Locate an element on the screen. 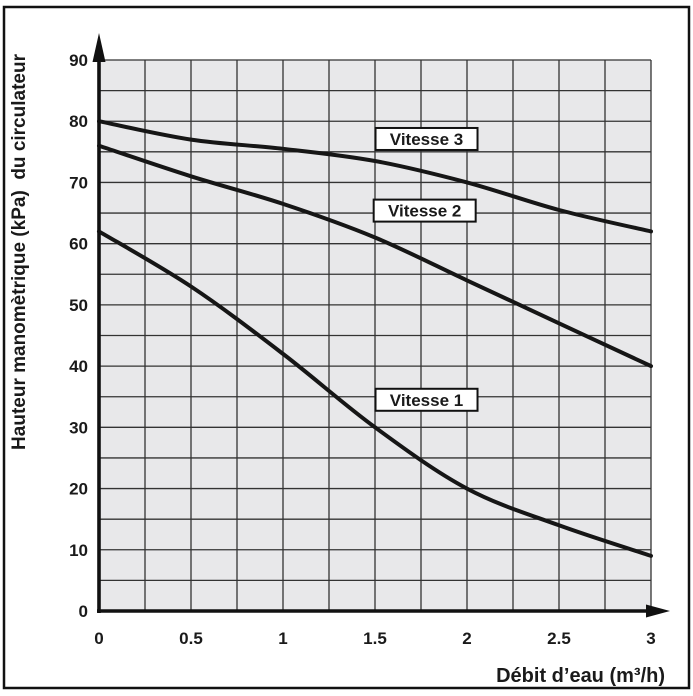 The image size is (693, 696). x-axis-arrow is located at coordinates (658, 611).